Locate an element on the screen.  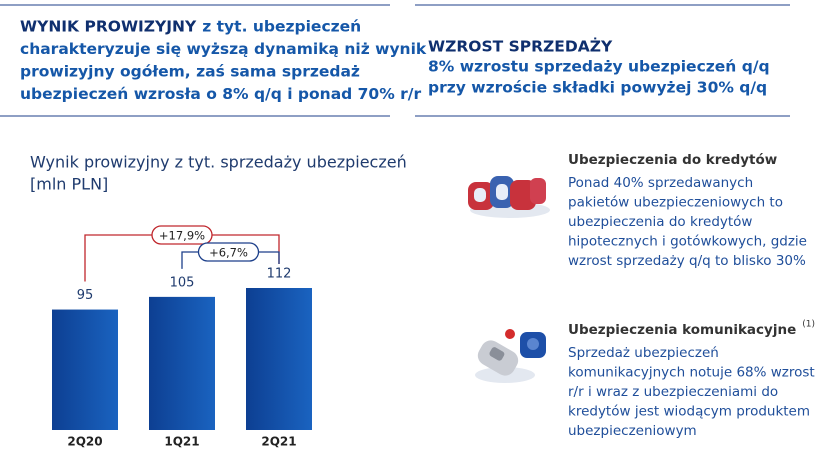
header-title: WZROST SPRZEDAŻY is located at coordinates (520, 46).